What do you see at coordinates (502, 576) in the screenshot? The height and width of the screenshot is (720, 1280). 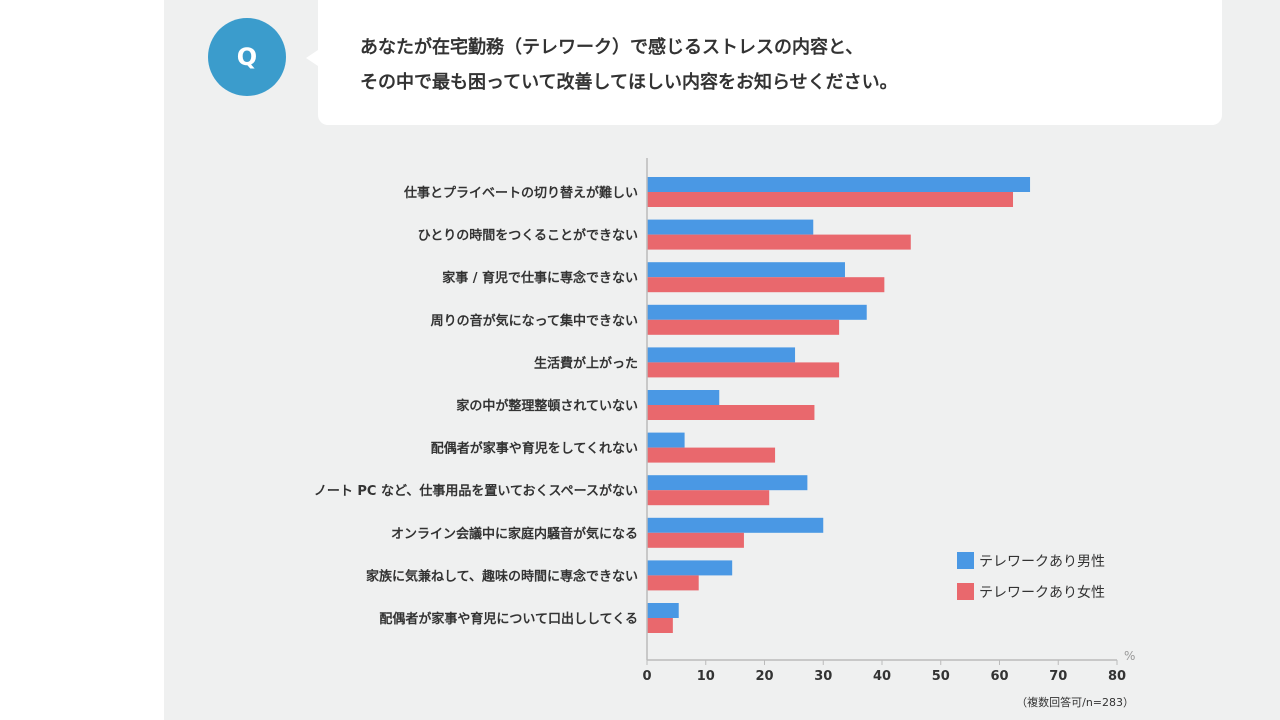 I see `category-label: 家族に気兼ねして、趣味の時間に専念できない` at bounding box center [502, 576].